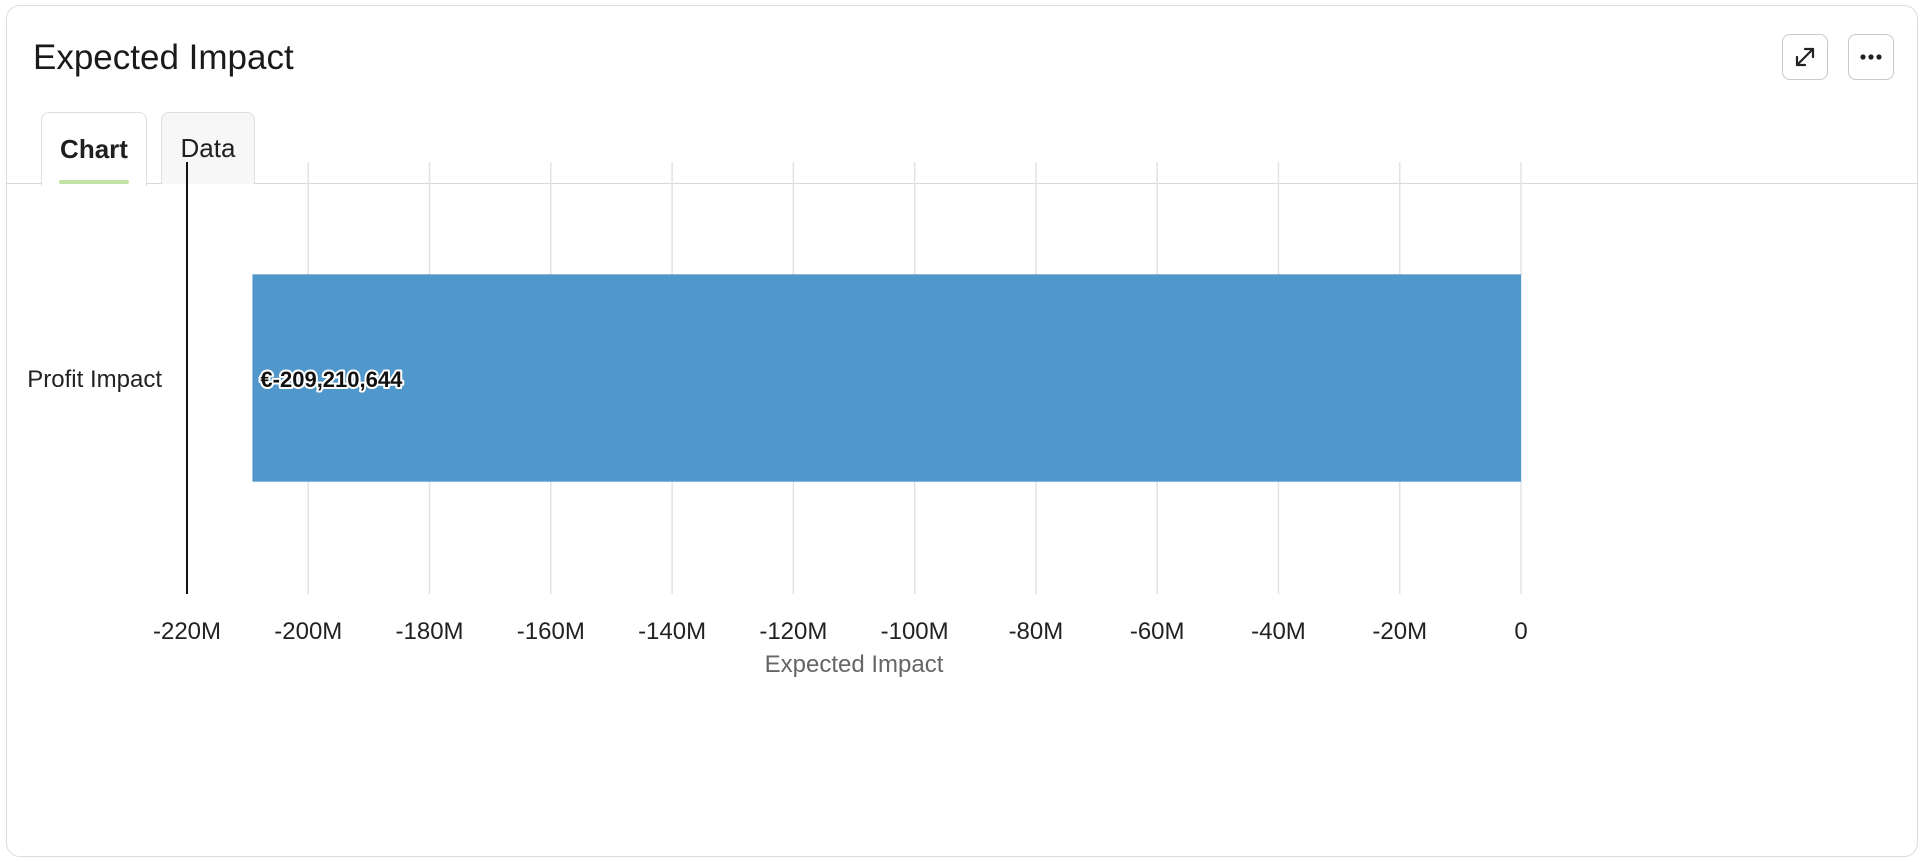 This screenshot has height=862, width=1924. What do you see at coordinates (1399, 631) in the screenshot?
I see `x-tick-label-10: -20M` at bounding box center [1399, 631].